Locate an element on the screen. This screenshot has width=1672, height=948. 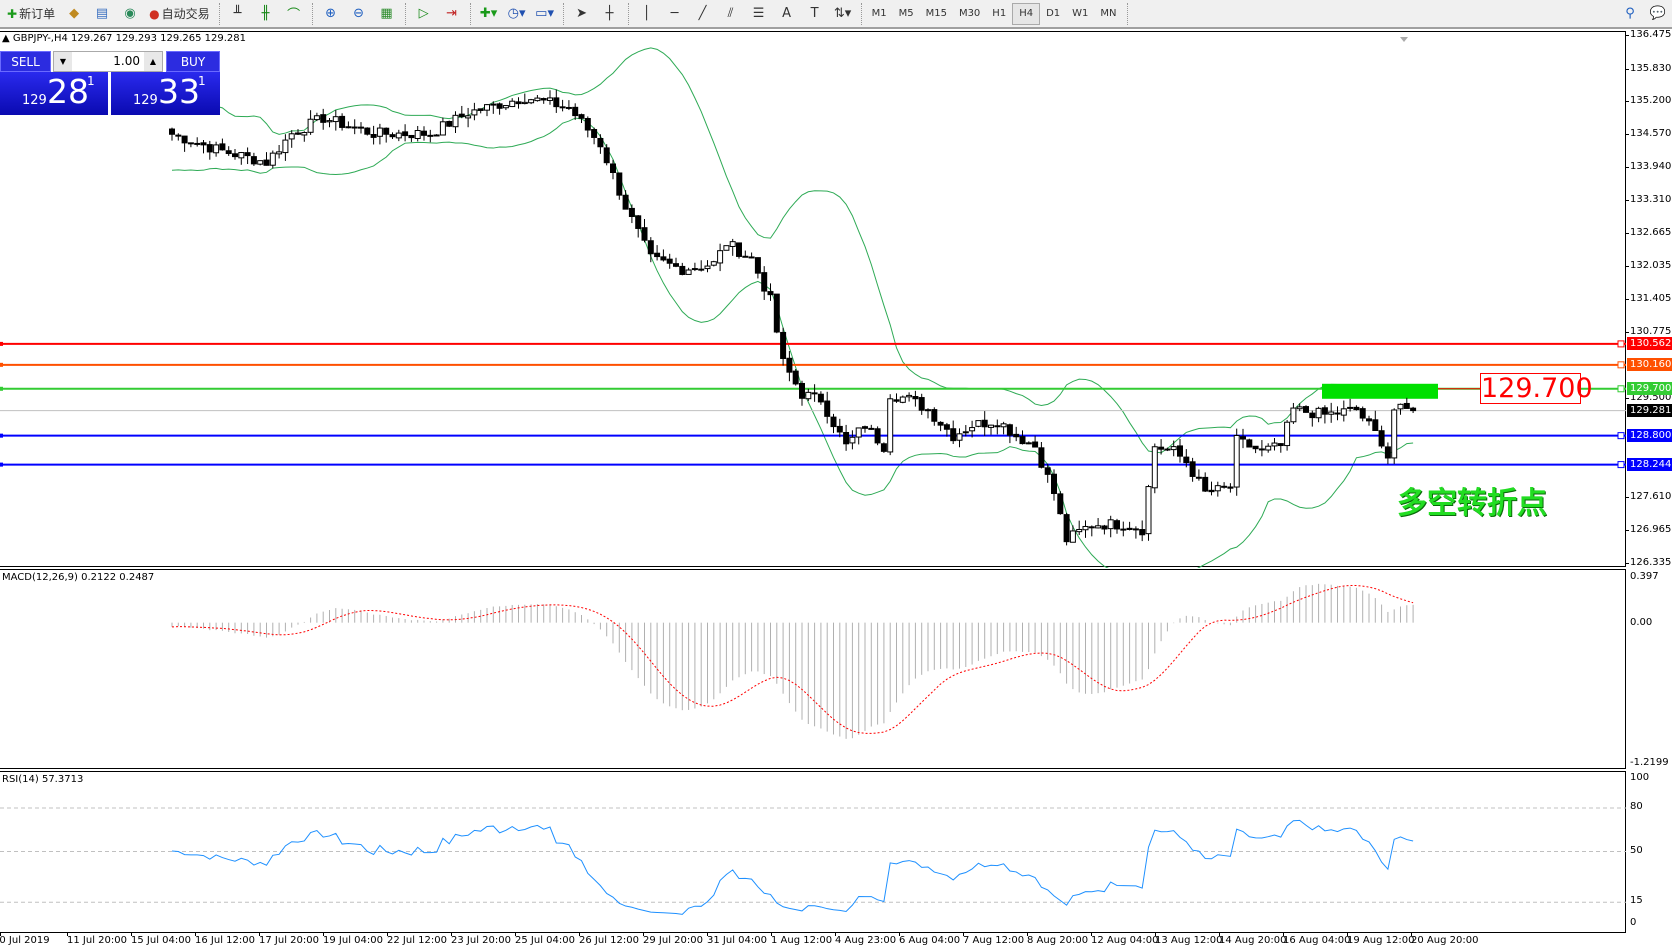
text-label-icon: T is located at coordinates (814, 13).